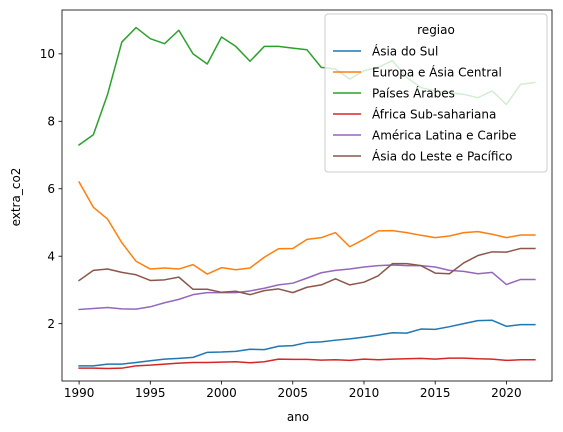 The width and height of the screenshot is (563, 432). Describe the element at coordinates (16, 197) in the screenshot. I see `y-axis-label: extra_co2` at that location.